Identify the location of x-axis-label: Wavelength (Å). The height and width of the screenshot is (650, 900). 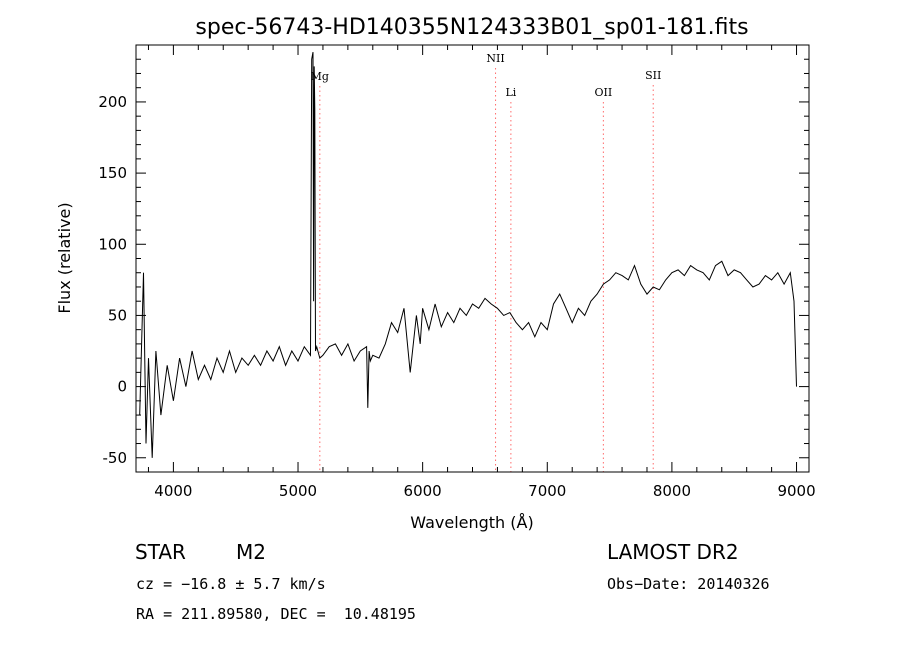
(471, 522).